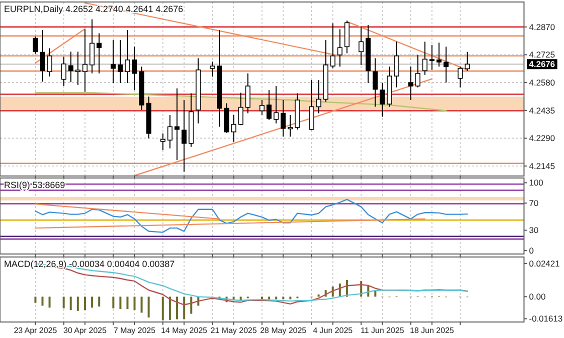  I want to click on y-tick-label: 0, so click(531, 251).